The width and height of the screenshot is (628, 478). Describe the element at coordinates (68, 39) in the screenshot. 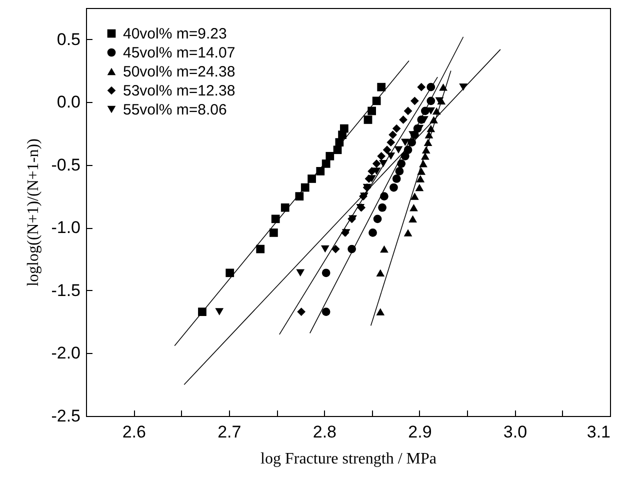

I see `y-tick-label: 0.5` at that location.